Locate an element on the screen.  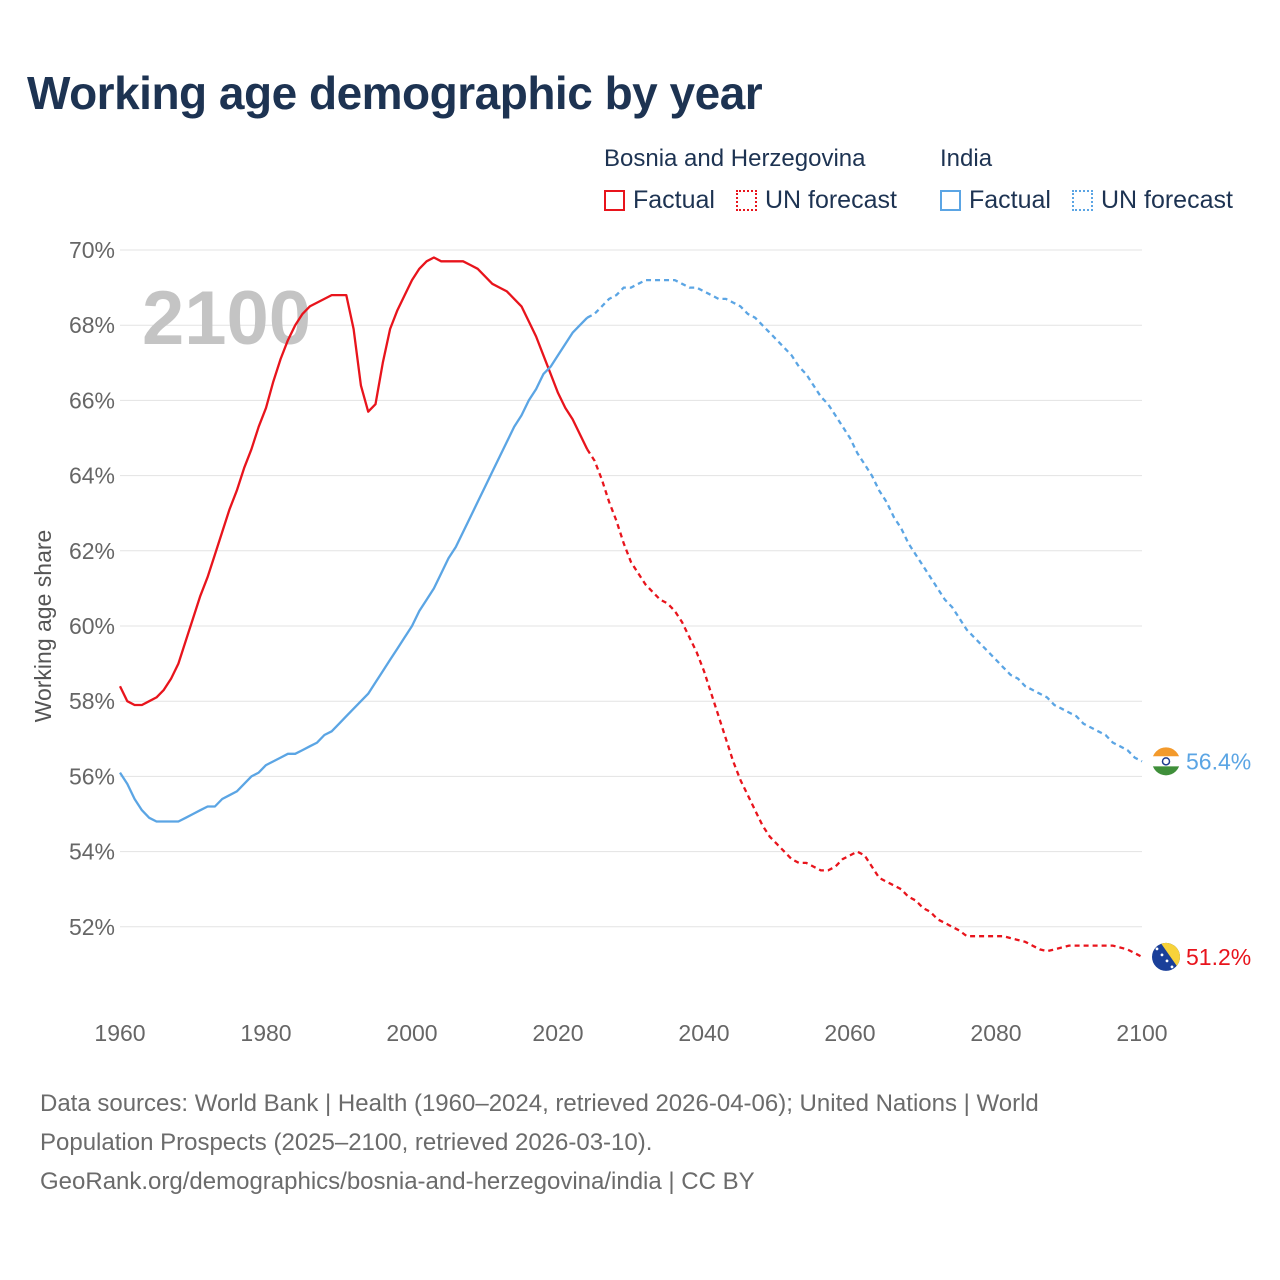
y-tick-label: 62% is located at coordinates (92, 551).